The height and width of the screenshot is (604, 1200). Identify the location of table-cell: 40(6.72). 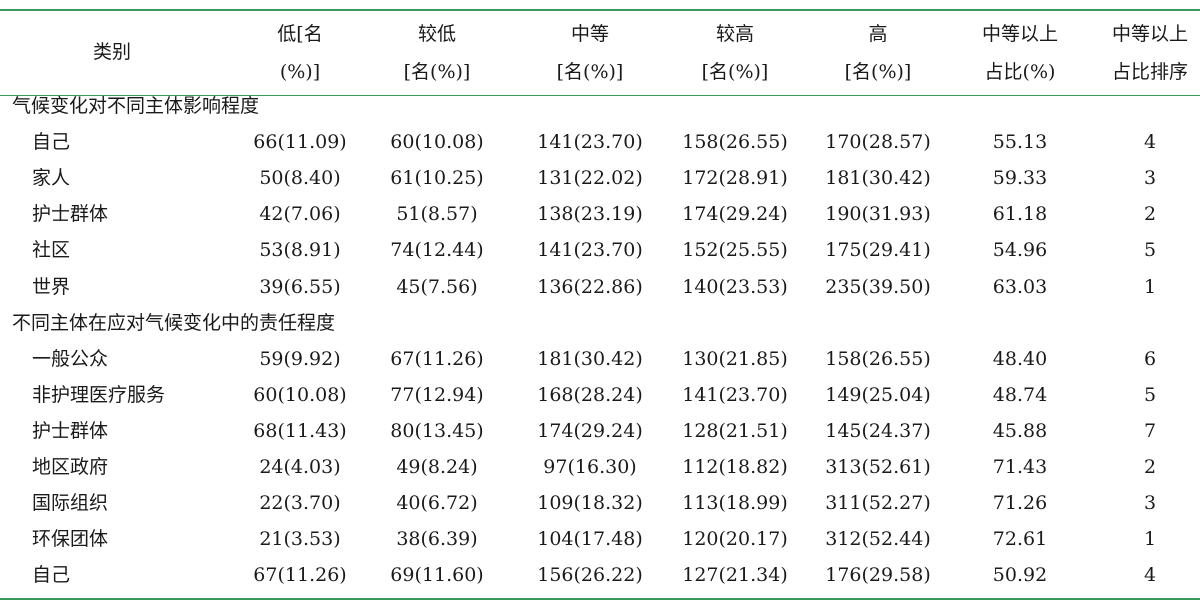
(437, 503).